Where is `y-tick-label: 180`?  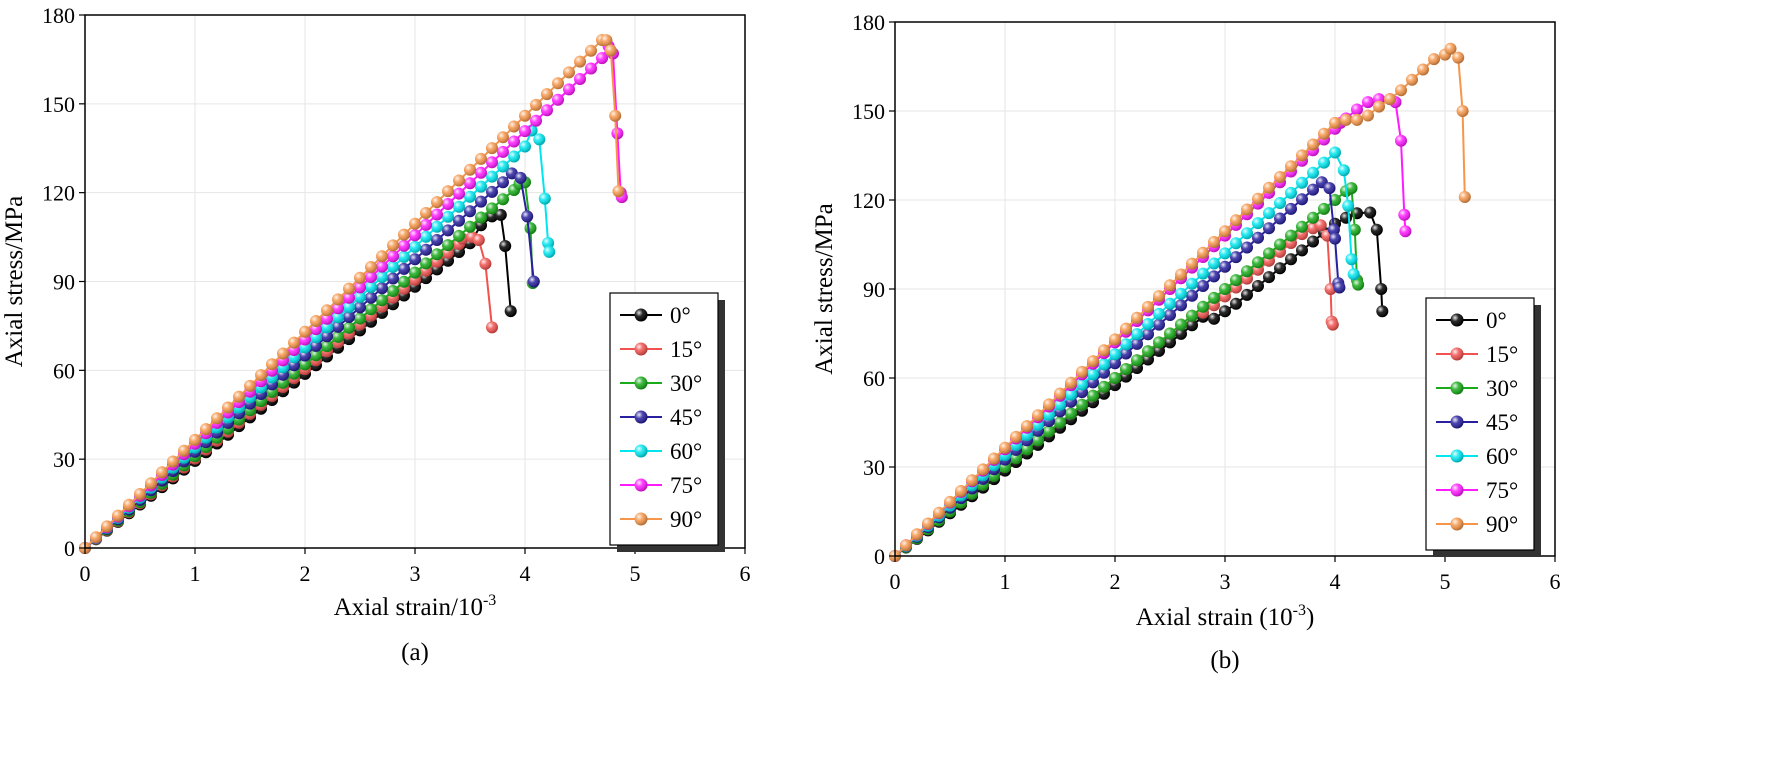
y-tick-label: 180 is located at coordinates (868, 22).